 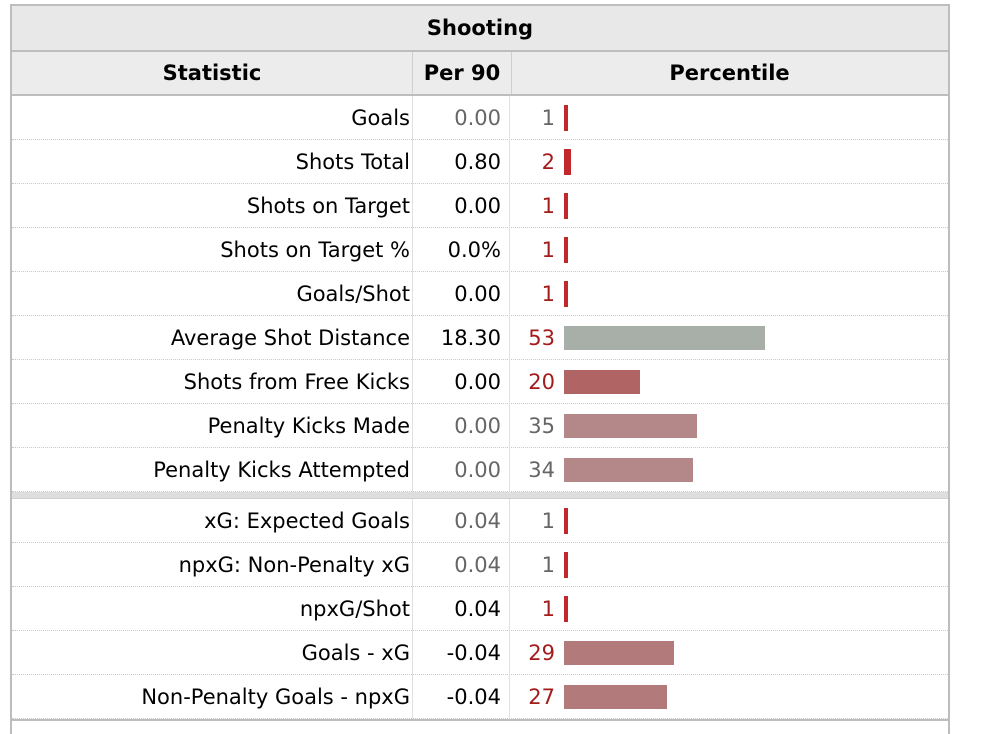 I want to click on per90-value: 0.0%, so click(x=461, y=250).